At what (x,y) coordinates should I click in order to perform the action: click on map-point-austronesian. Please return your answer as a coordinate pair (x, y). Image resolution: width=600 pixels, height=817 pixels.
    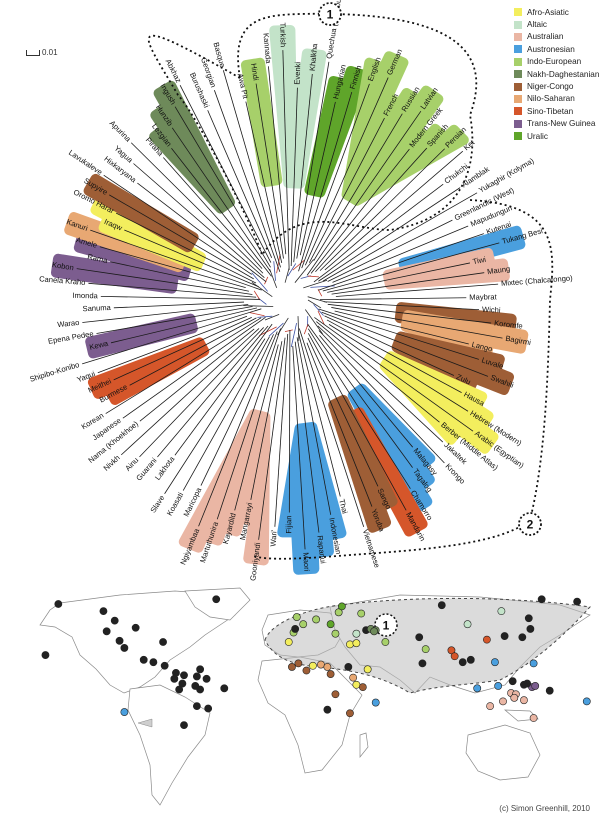
    Looking at the image, I should click on (477, 688).